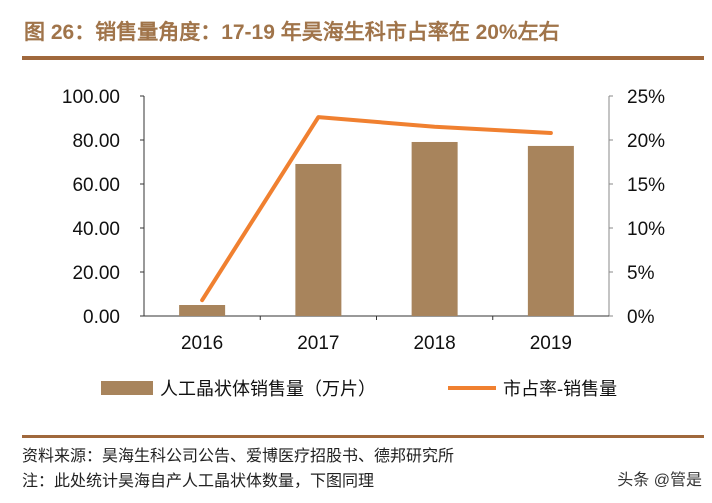  What do you see at coordinates (641, 273) in the screenshot?
I see `right-tick-label: 5%` at bounding box center [641, 273].